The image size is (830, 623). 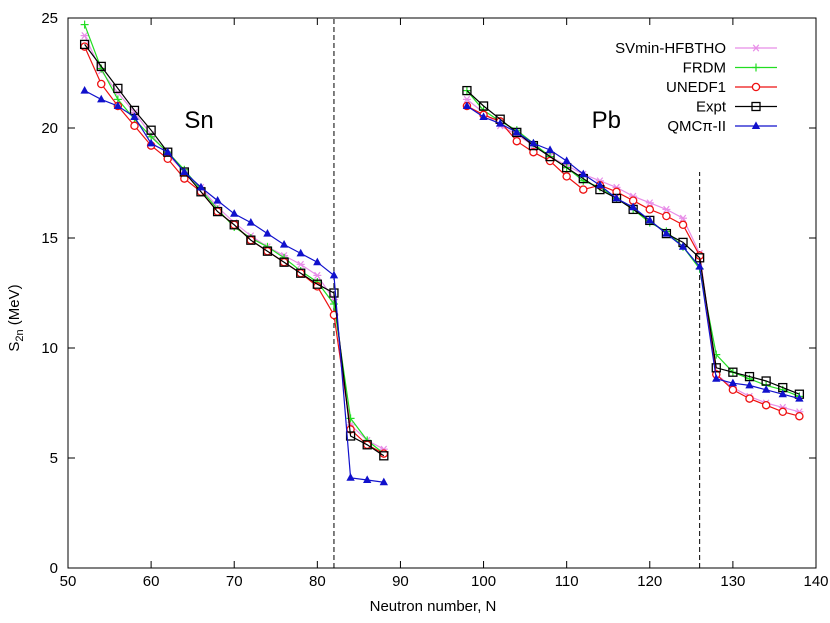 I want to click on y-tick-label: 5, so click(x=54, y=458).